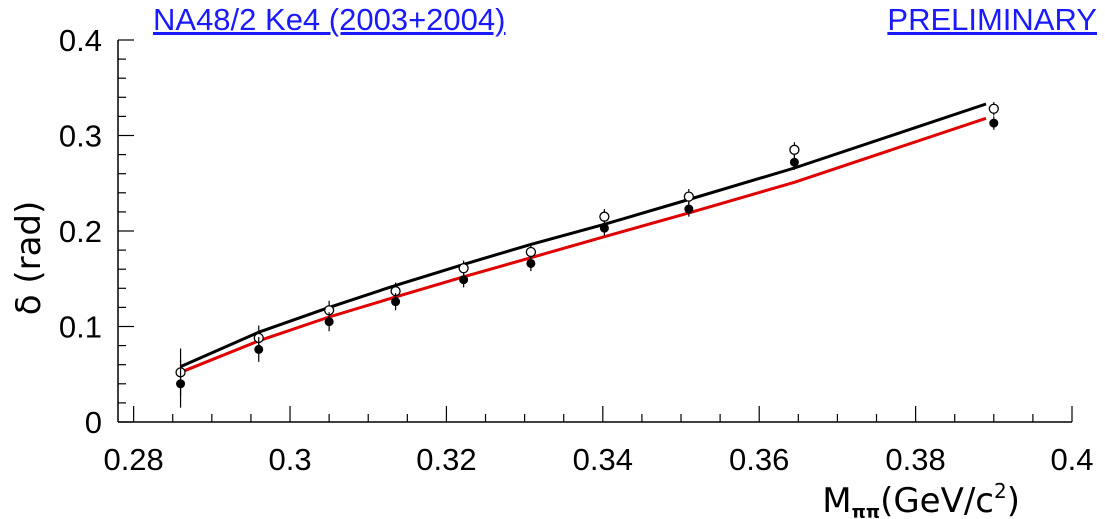 This screenshot has width=1105, height=519. Describe the element at coordinates (93, 422) in the screenshot. I see `y-tick-label: 0` at that location.